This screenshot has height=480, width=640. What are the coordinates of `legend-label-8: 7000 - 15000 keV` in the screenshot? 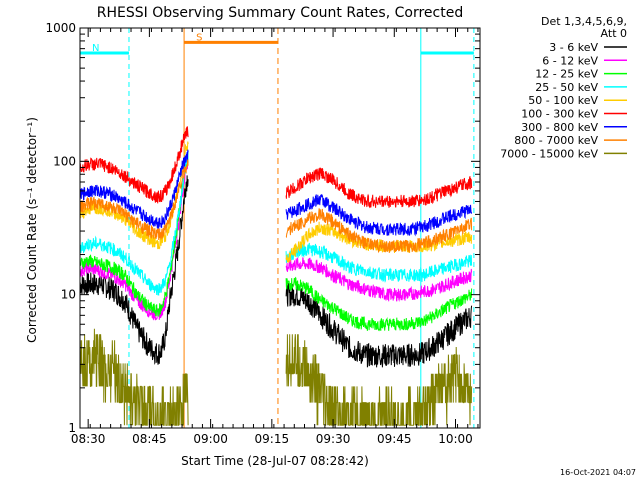 It's located at (549, 153).